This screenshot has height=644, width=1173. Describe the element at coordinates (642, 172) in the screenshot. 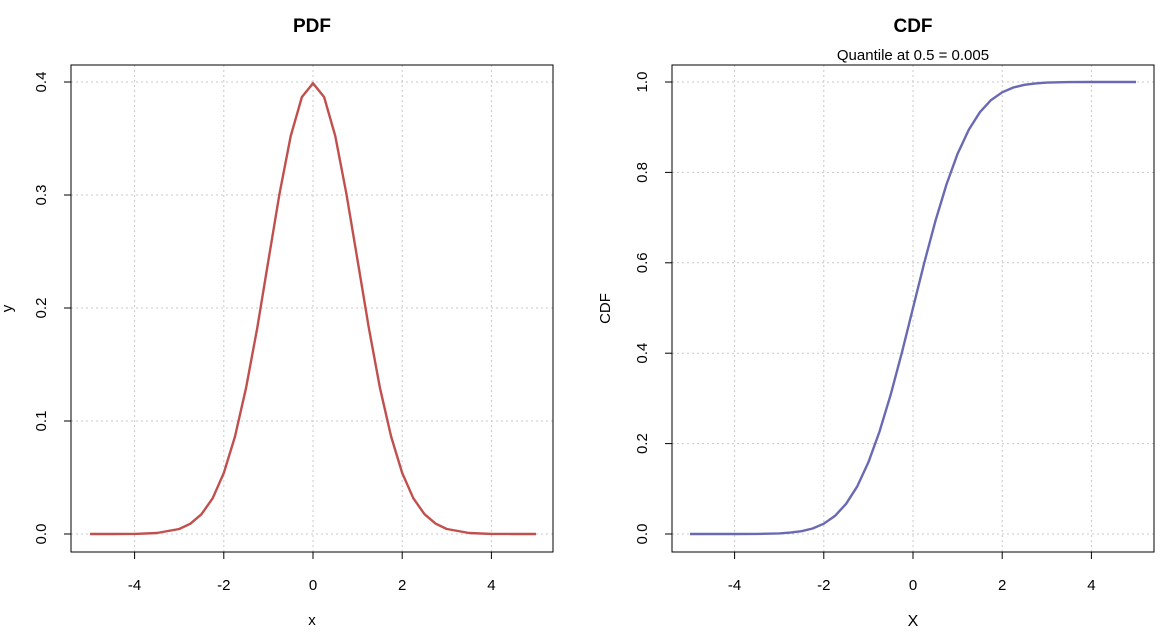

I see `y-tick-label: 0.8` at that location.